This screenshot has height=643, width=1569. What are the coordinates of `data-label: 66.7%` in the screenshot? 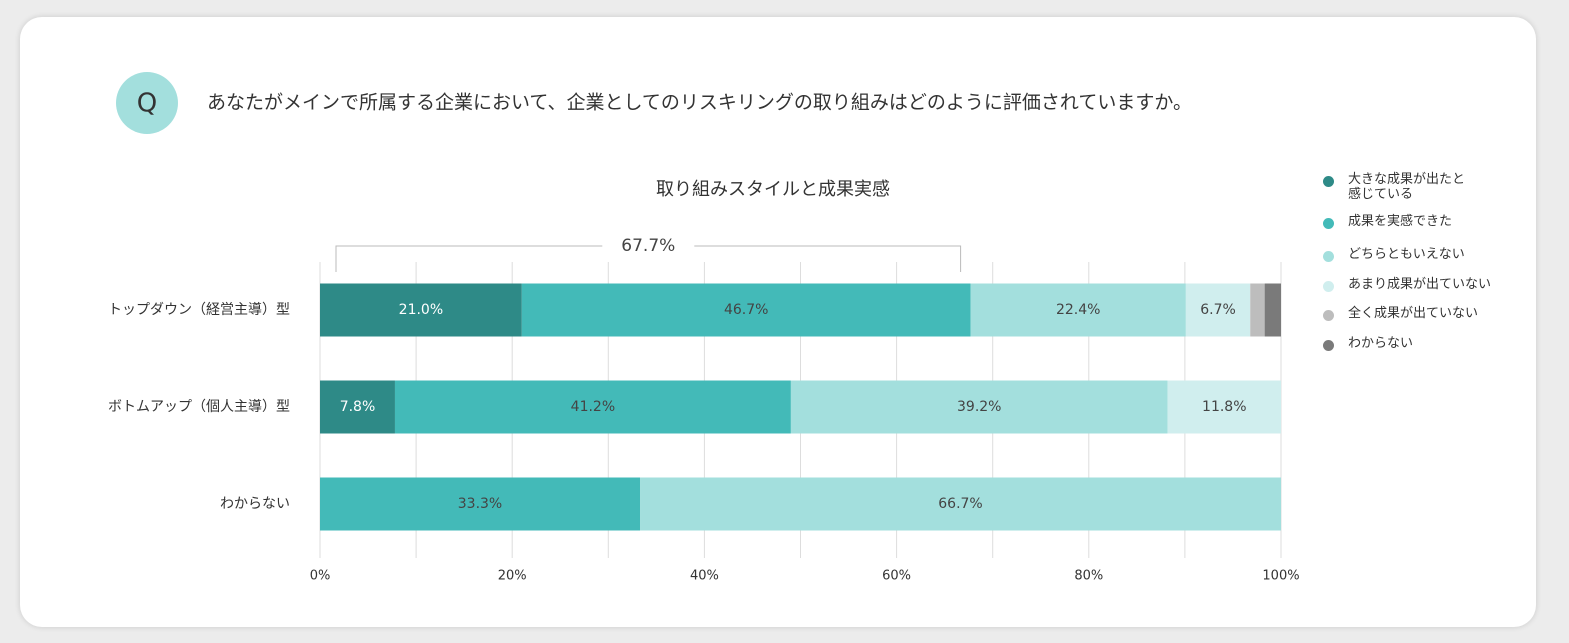 It's located at (960, 504).